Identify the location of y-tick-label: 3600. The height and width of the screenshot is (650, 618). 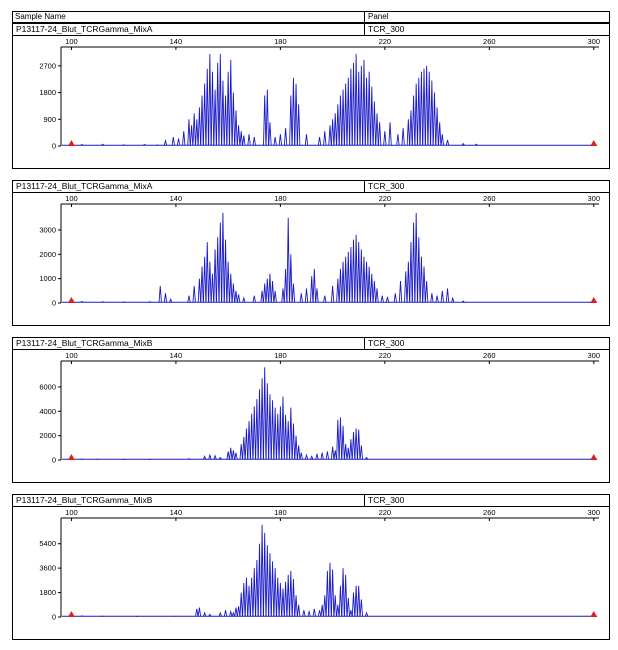
(47, 568).